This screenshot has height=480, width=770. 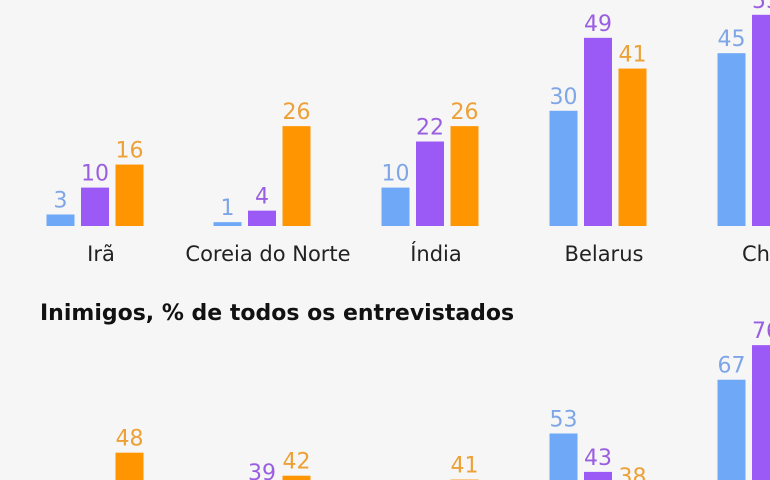 I want to click on data-label: 45, so click(x=732, y=39).